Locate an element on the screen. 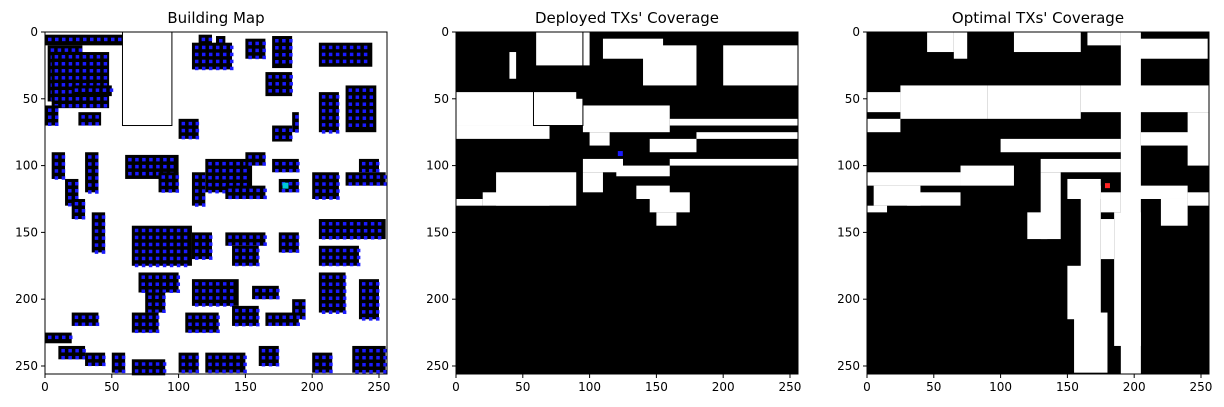 The width and height of the screenshot is (1224, 407). x-tick-label: 50 is located at coordinates (522, 387).